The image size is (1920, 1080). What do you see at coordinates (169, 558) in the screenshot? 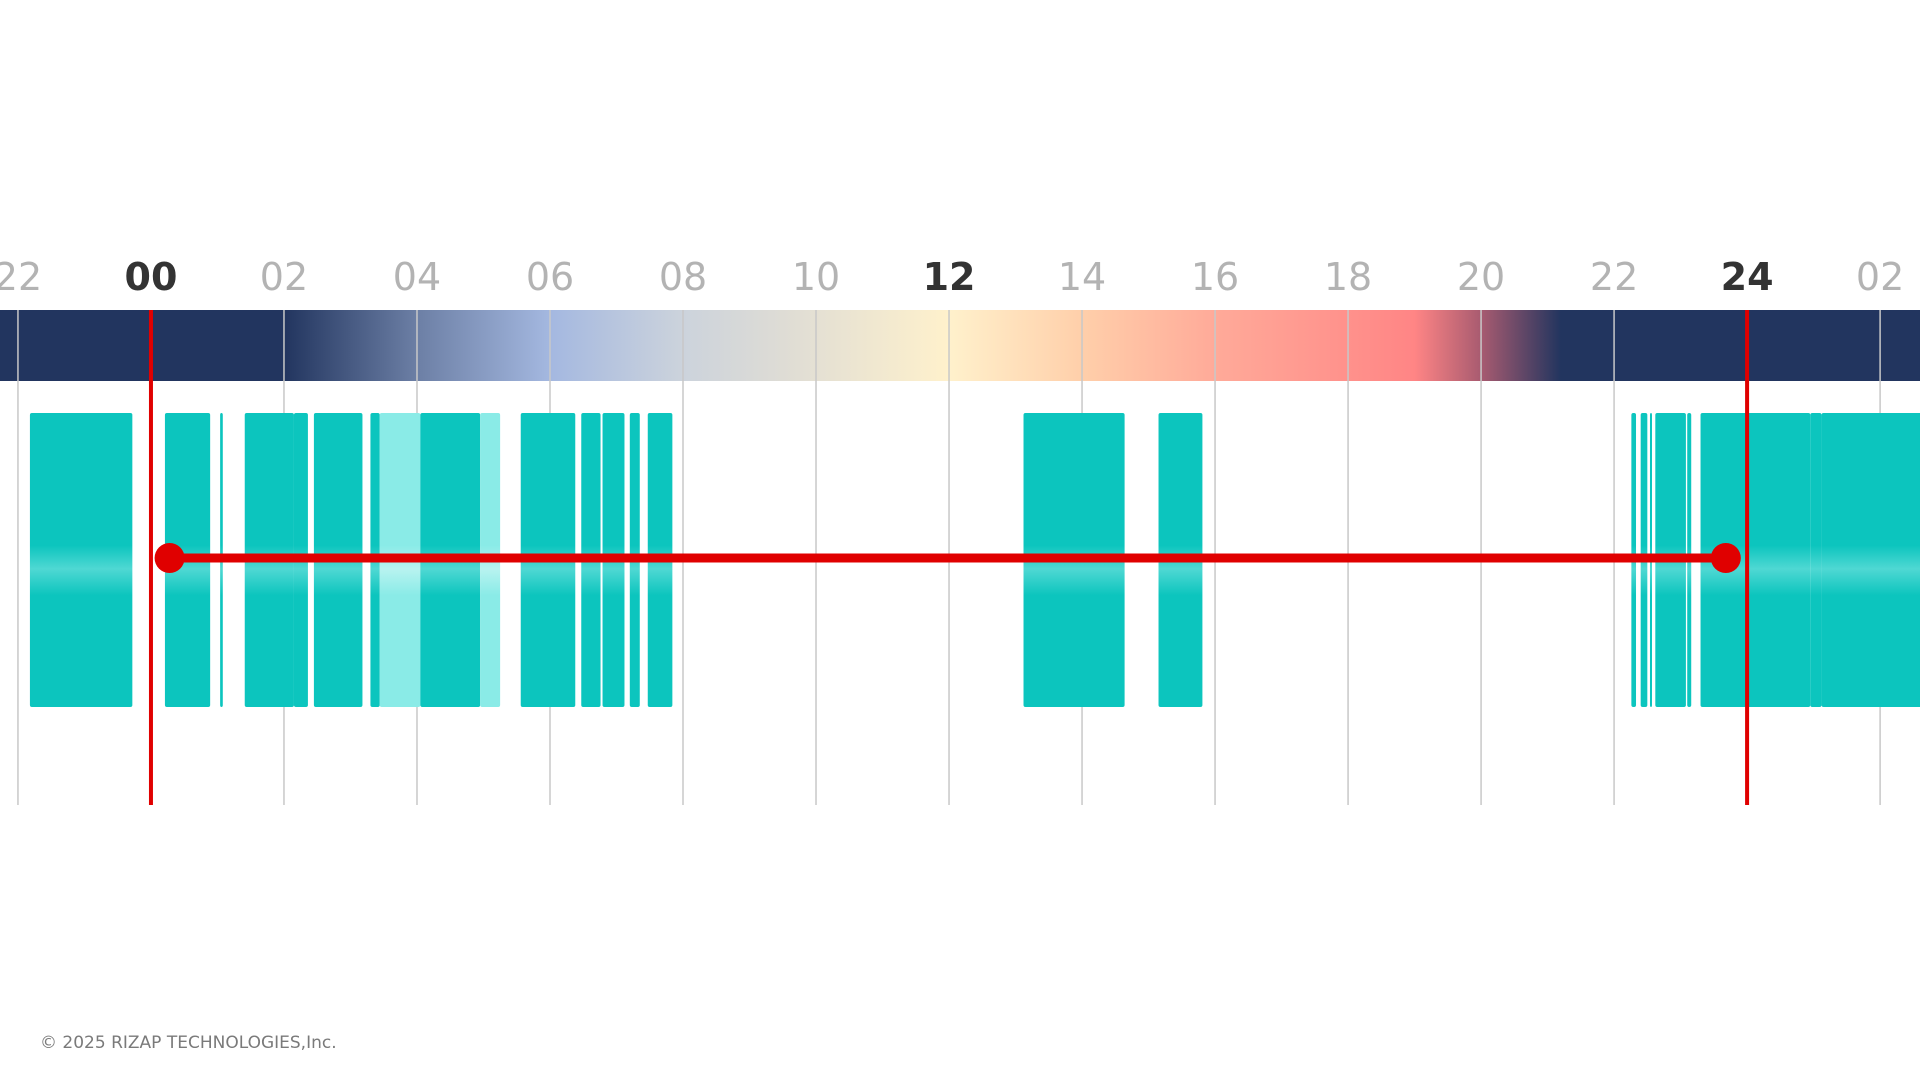
I see `sleep-span-start-dot` at bounding box center [169, 558].